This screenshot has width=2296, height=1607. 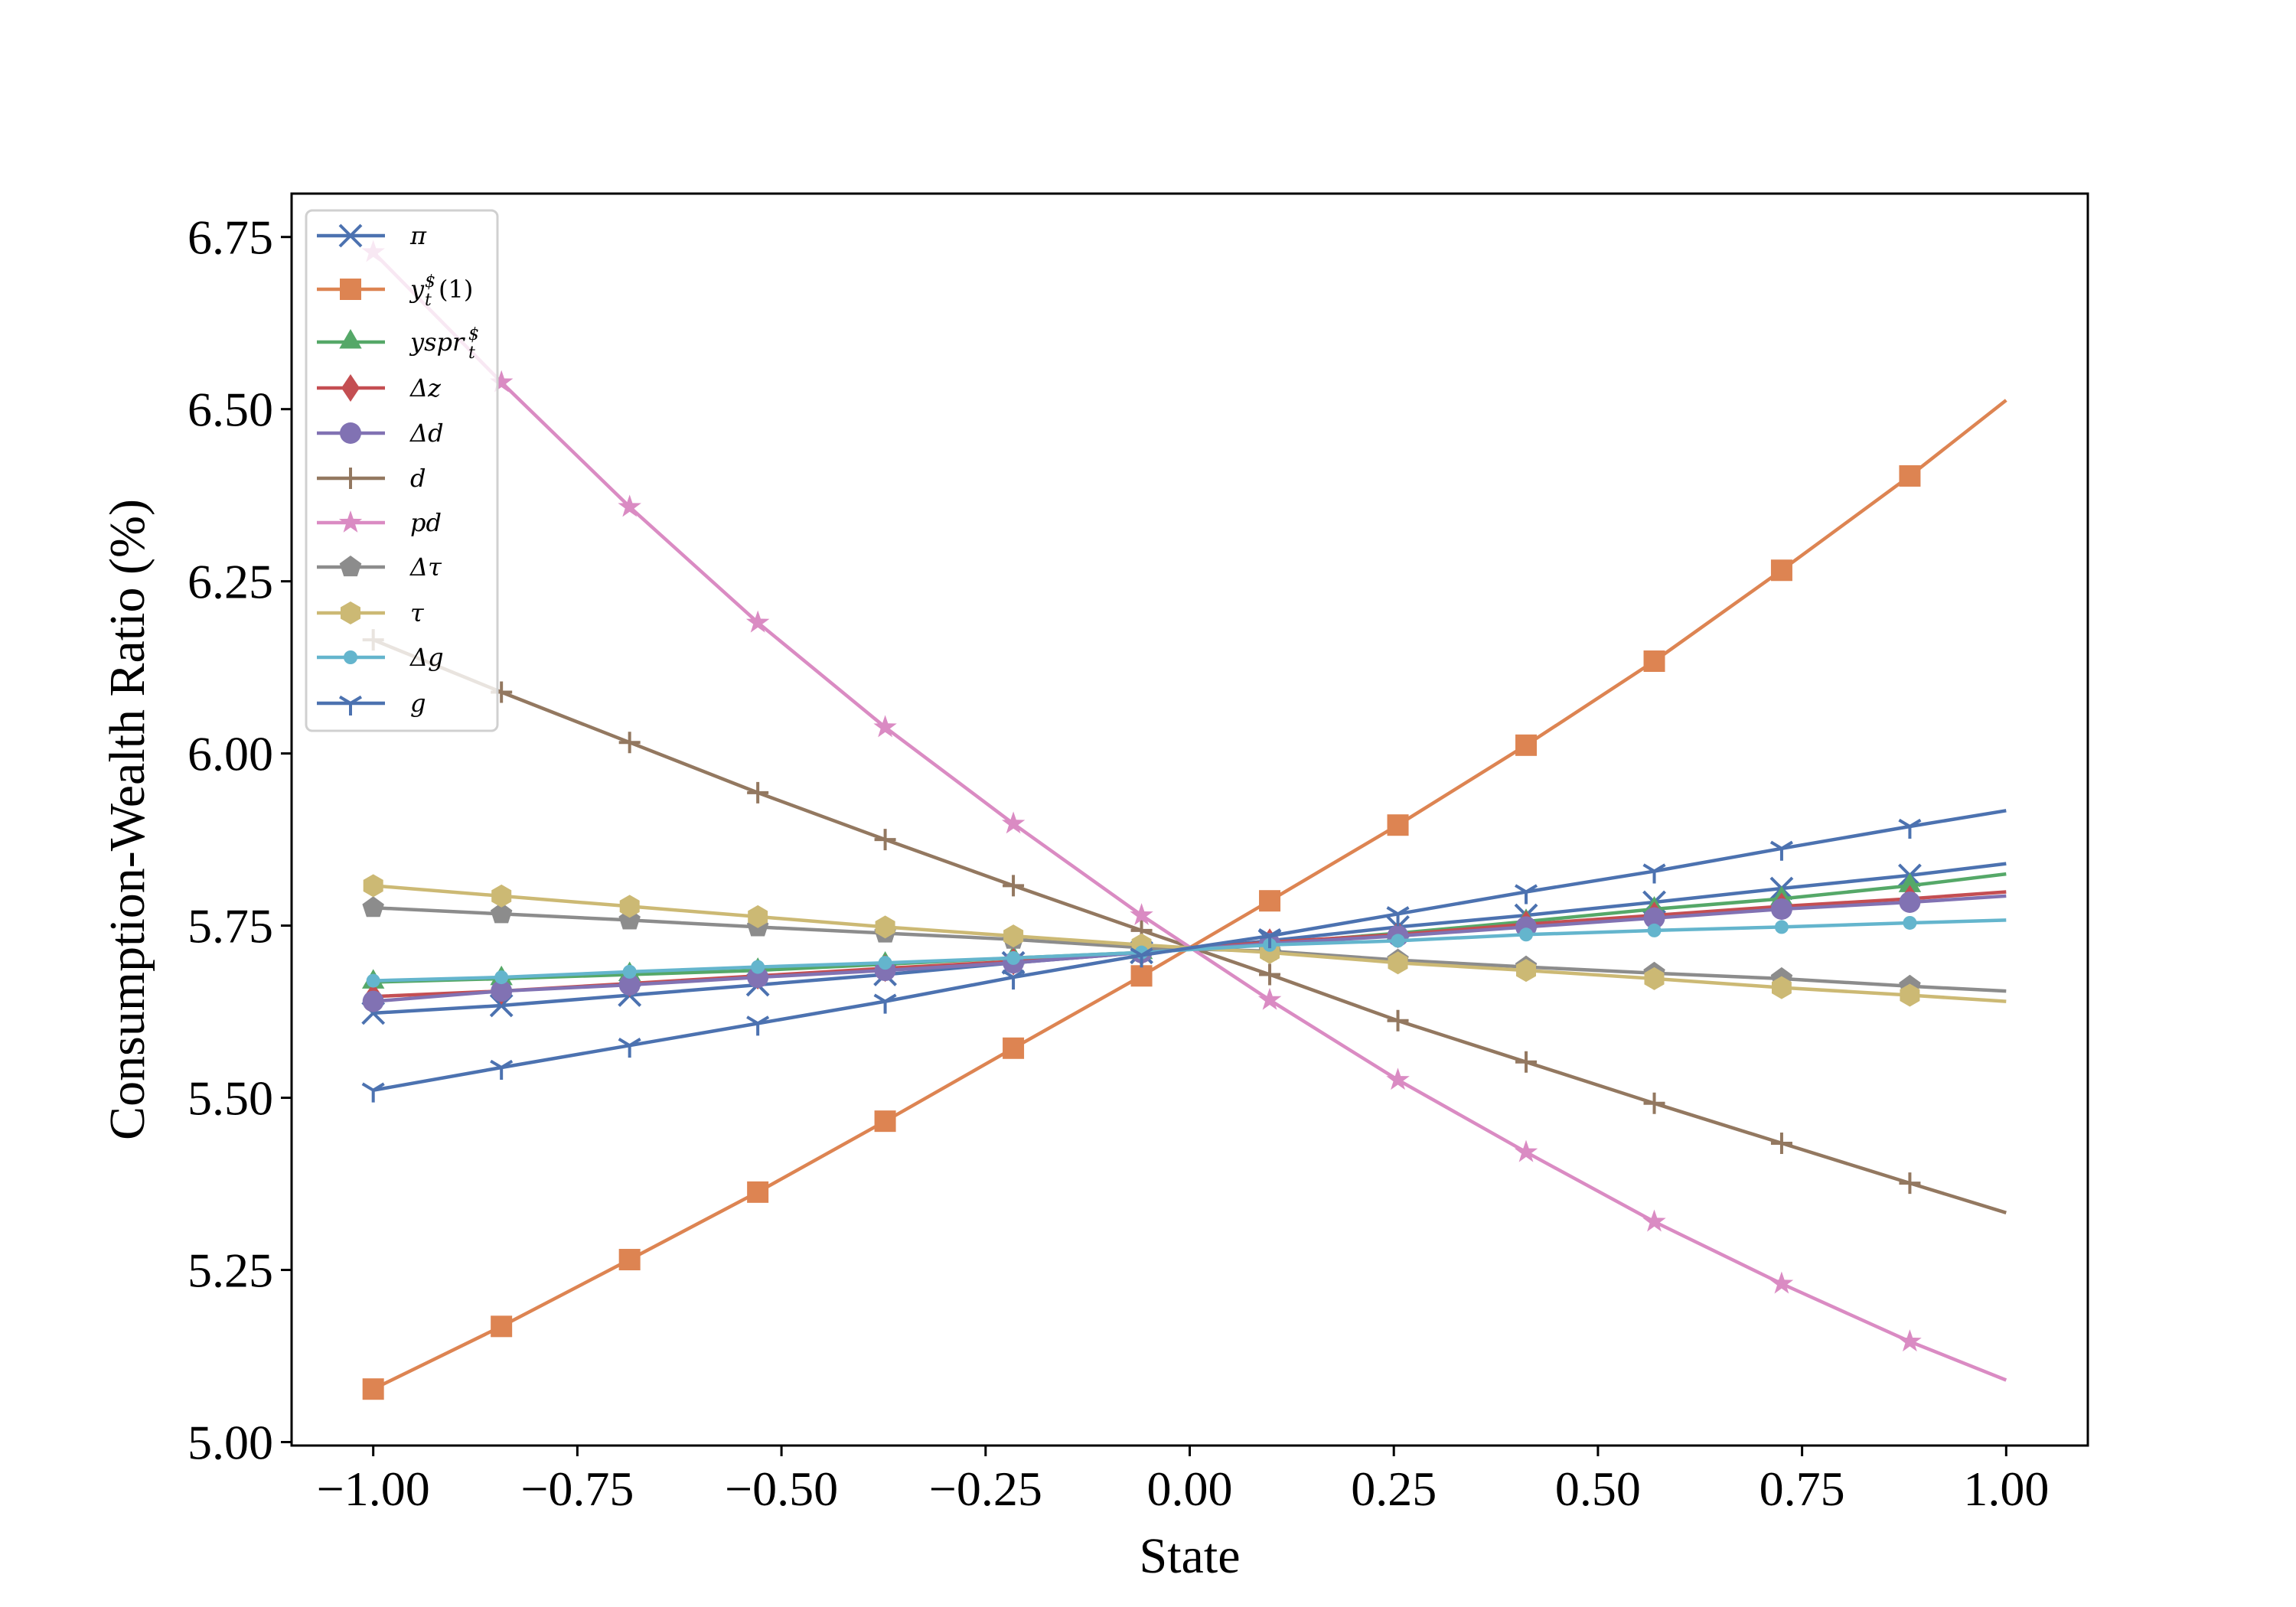 I want to click on y-tick-label: 6.00, so click(x=230, y=754).